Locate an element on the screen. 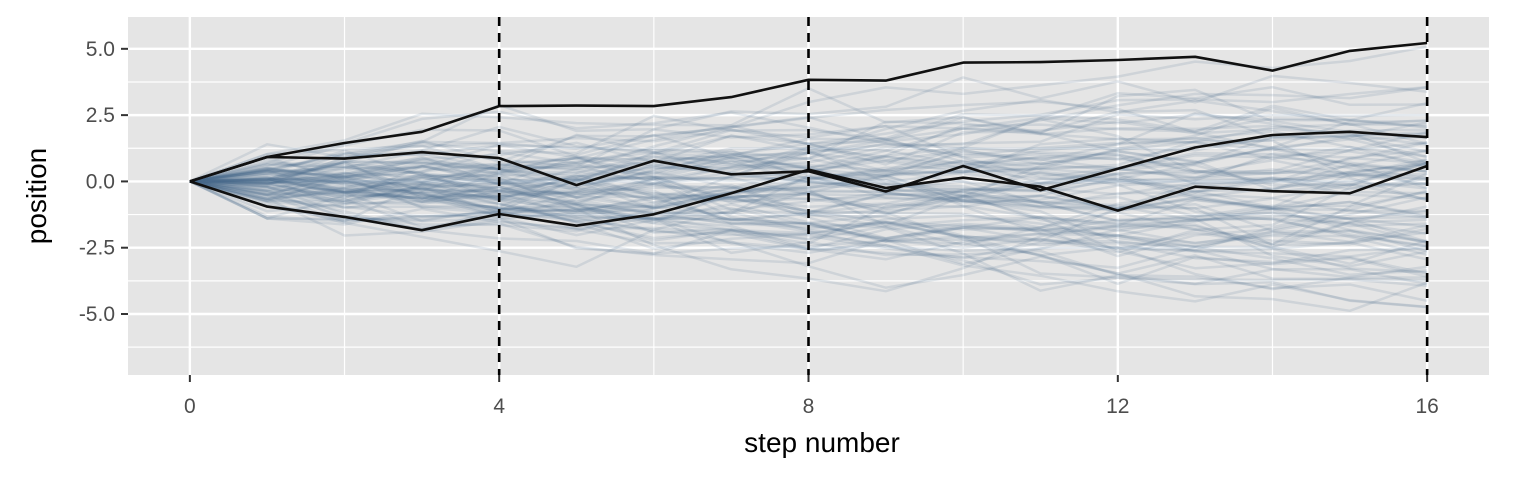 The width and height of the screenshot is (1536, 480). x-tick-label: 12 is located at coordinates (1117, 406).